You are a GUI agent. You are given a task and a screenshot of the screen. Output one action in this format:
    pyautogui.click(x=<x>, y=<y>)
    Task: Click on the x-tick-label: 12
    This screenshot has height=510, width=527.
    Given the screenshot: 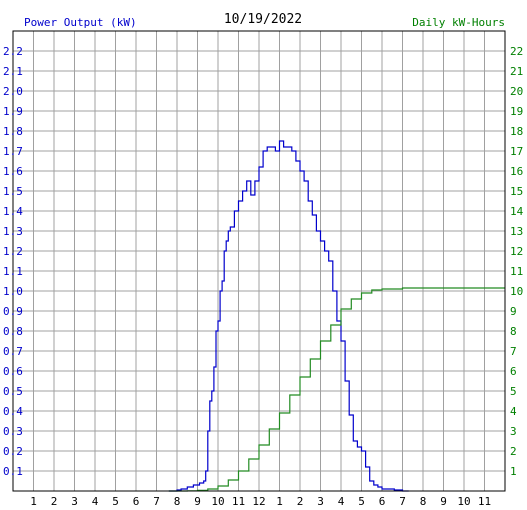 What is the action you would take?
    pyautogui.click(x=258, y=501)
    